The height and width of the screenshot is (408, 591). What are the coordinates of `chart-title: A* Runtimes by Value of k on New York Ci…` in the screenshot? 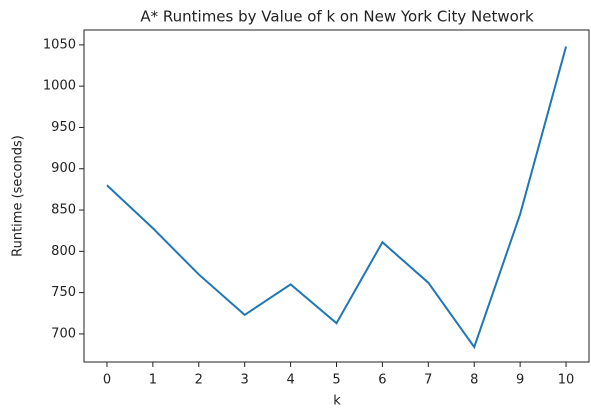 It's located at (337, 17).